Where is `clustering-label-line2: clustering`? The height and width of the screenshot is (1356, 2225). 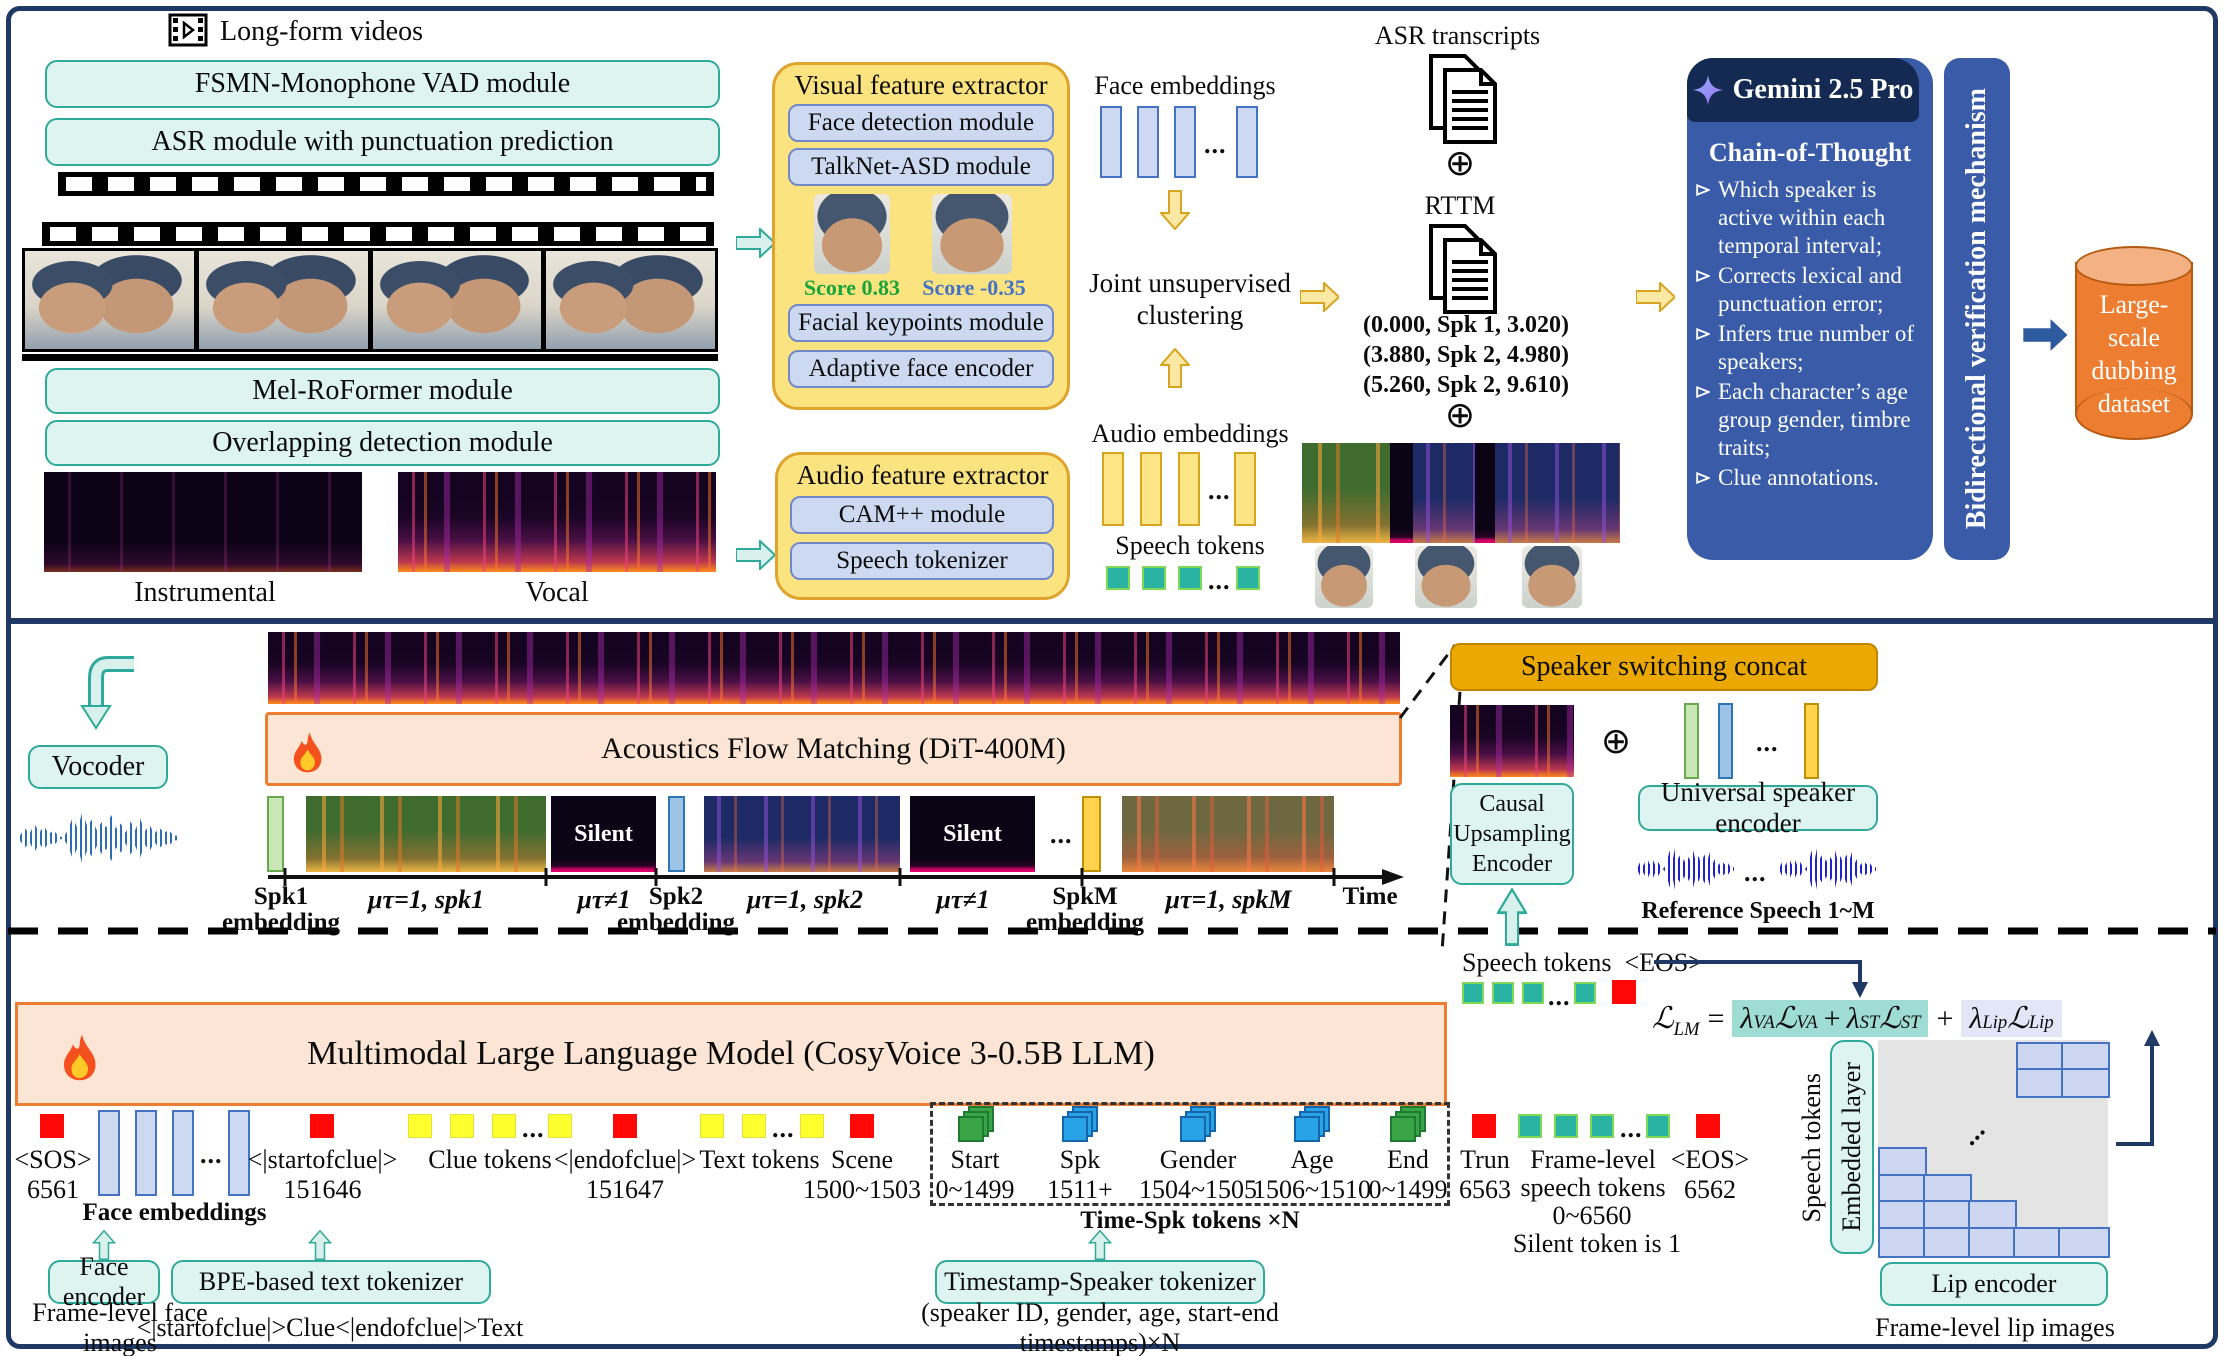
clustering-label-line2: clustering is located at coordinates (1190, 314).